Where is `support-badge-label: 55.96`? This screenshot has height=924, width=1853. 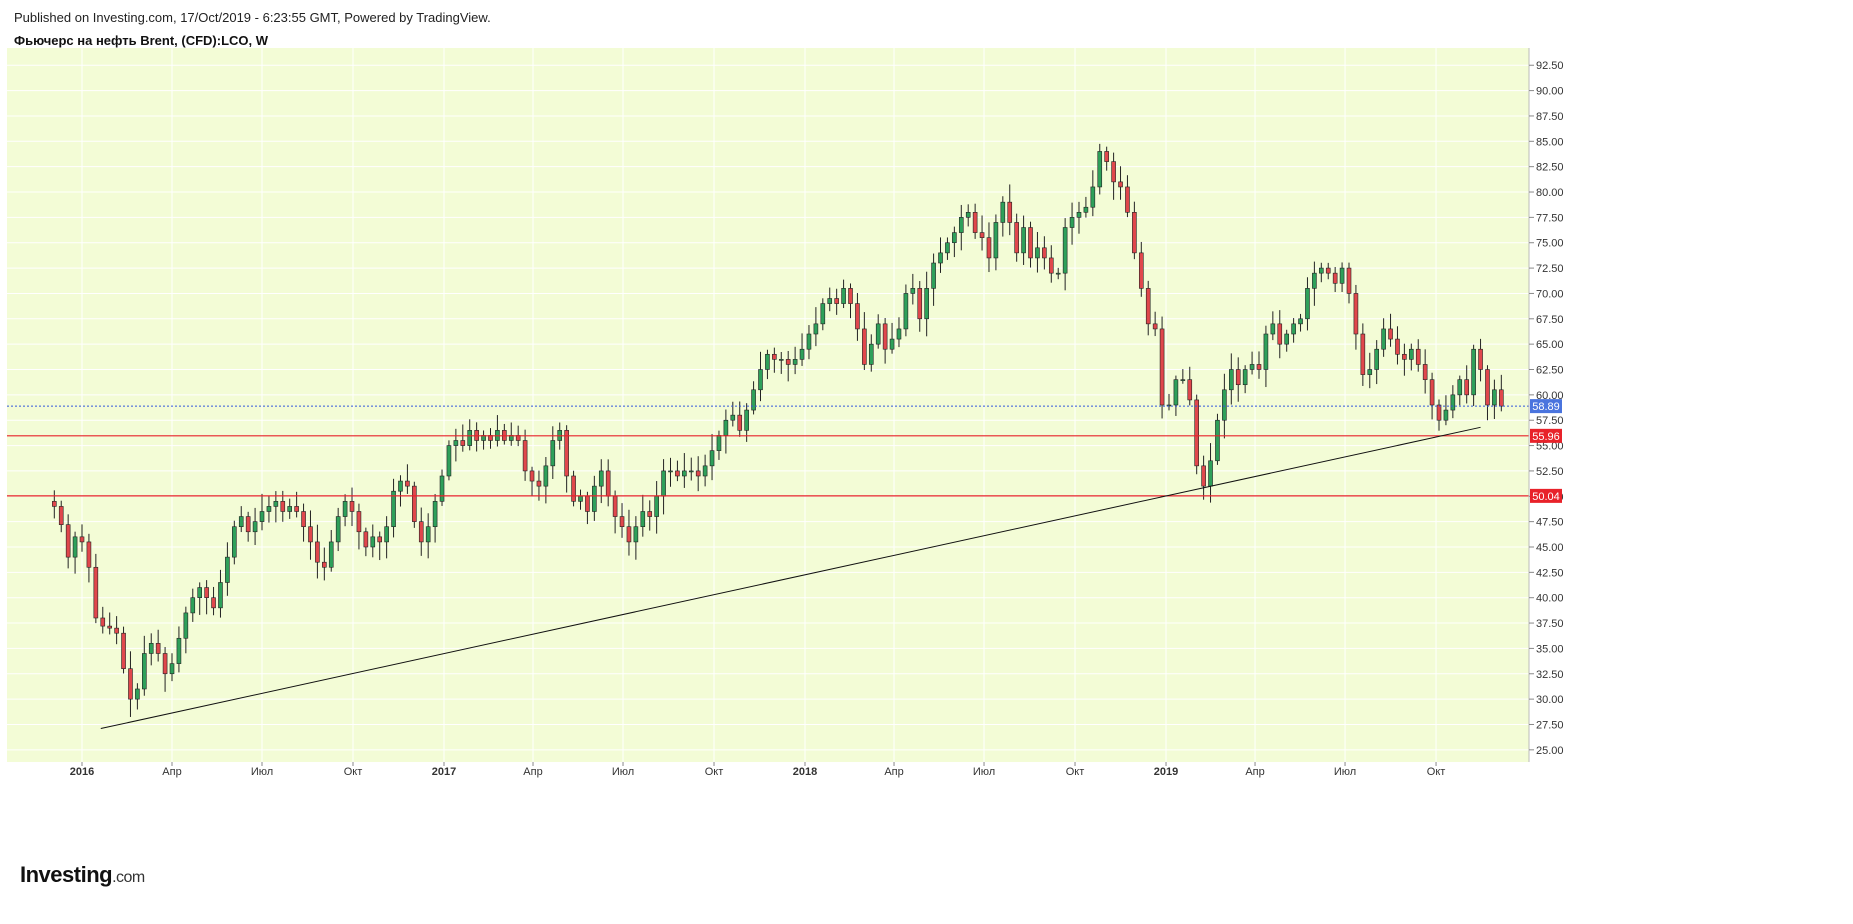 support-badge-label: 55.96 is located at coordinates (1546, 437).